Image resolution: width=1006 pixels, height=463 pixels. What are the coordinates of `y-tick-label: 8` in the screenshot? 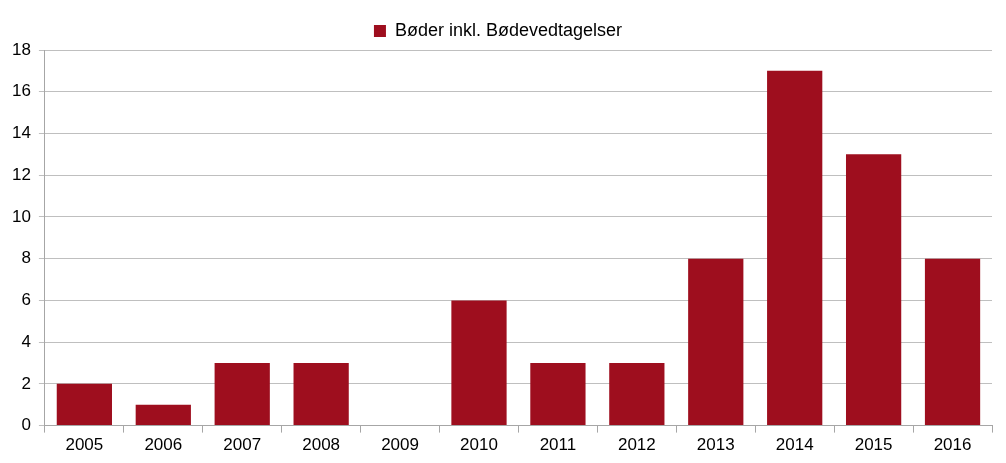 It's located at (26, 258).